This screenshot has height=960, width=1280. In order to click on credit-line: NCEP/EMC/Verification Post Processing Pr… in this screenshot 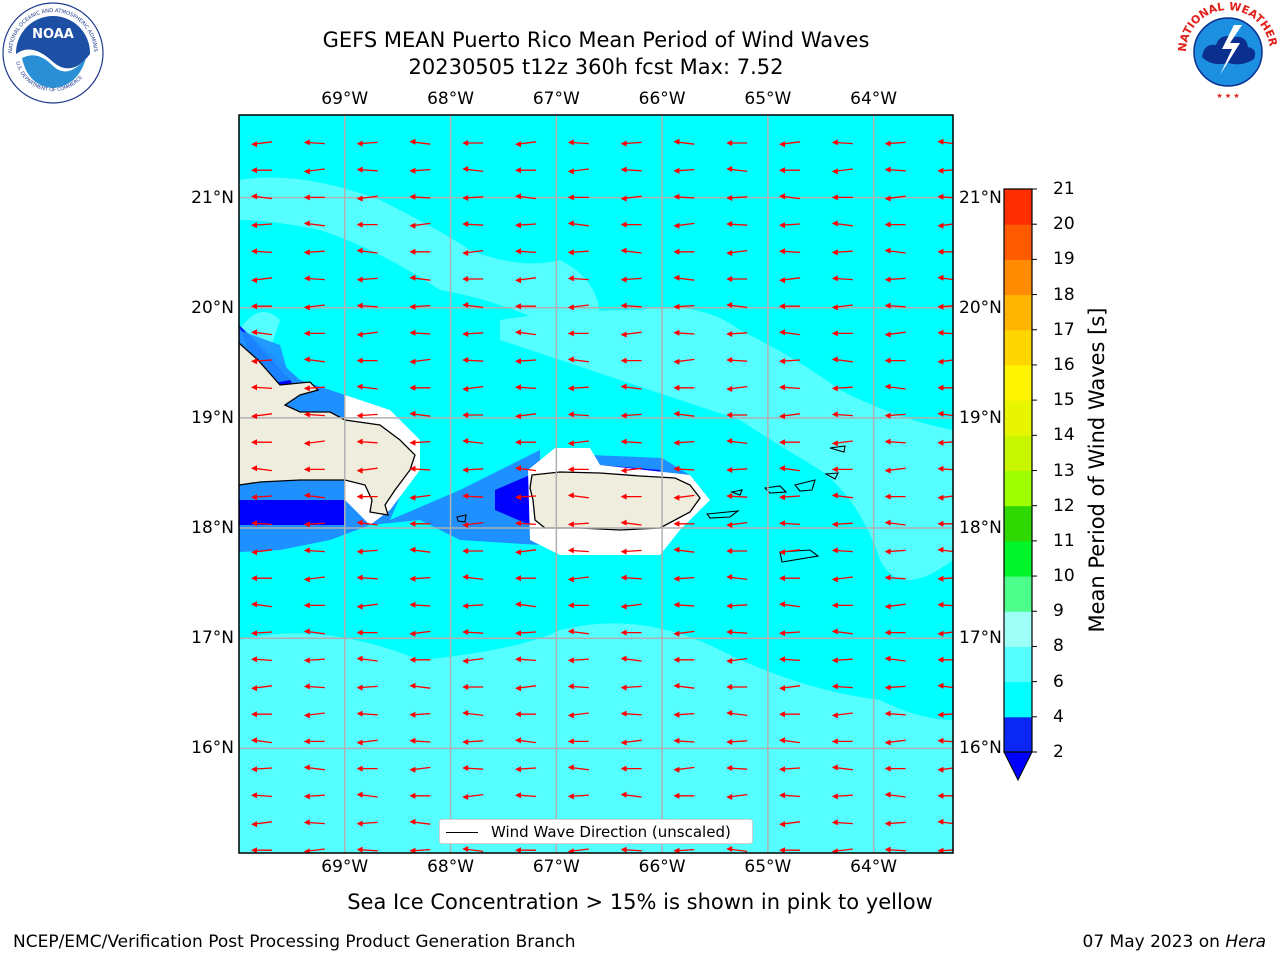, I will do `click(294, 942)`.